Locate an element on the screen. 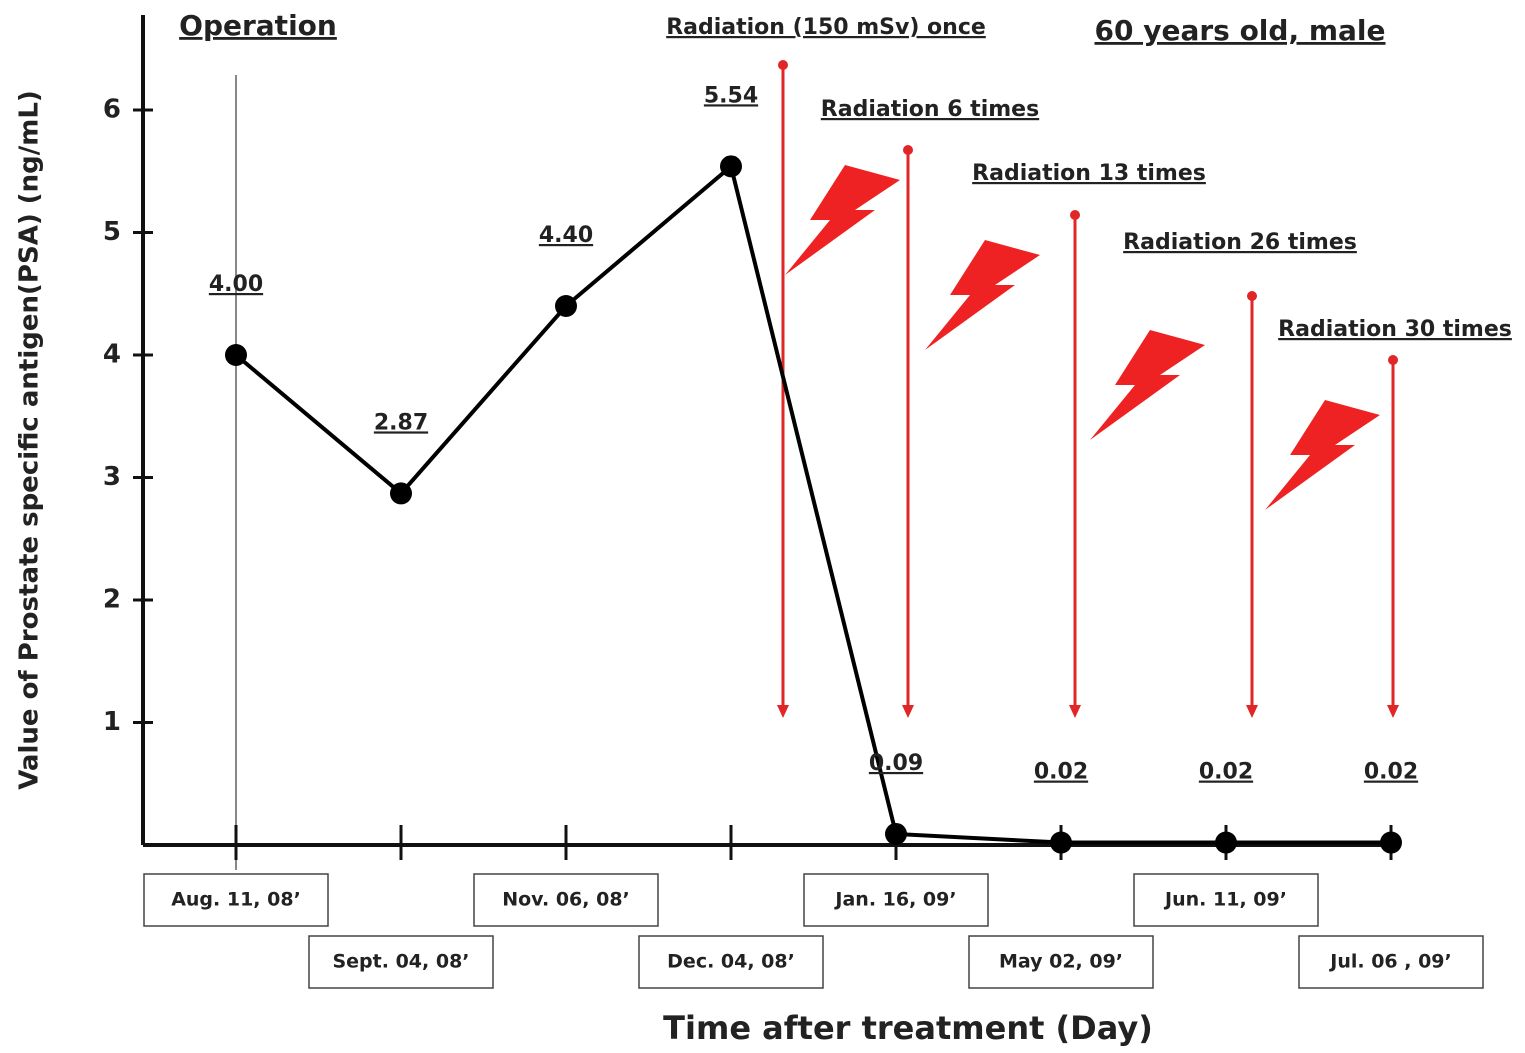 This screenshot has height=1053, width=1525. operation-label: Operation is located at coordinates (258, 25).